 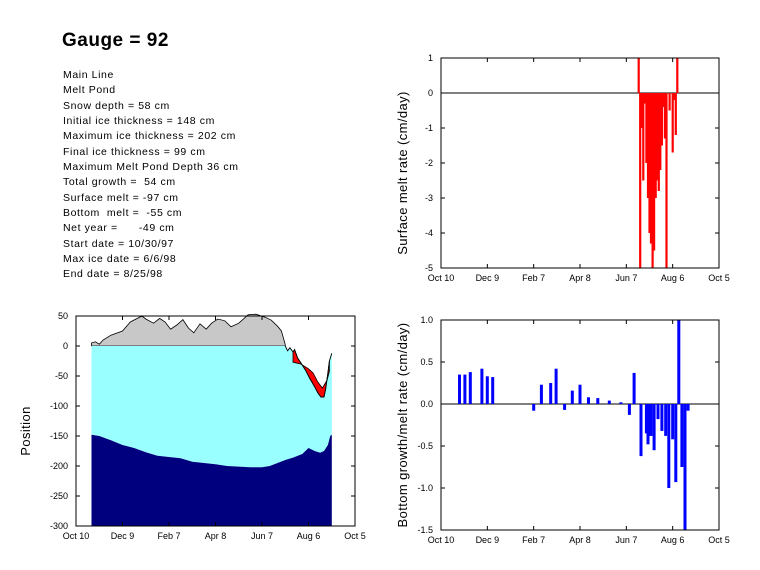 What do you see at coordinates (119, 228) in the screenshot?
I see `stat-line: Net year = -49 cm` at bounding box center [119, 228].